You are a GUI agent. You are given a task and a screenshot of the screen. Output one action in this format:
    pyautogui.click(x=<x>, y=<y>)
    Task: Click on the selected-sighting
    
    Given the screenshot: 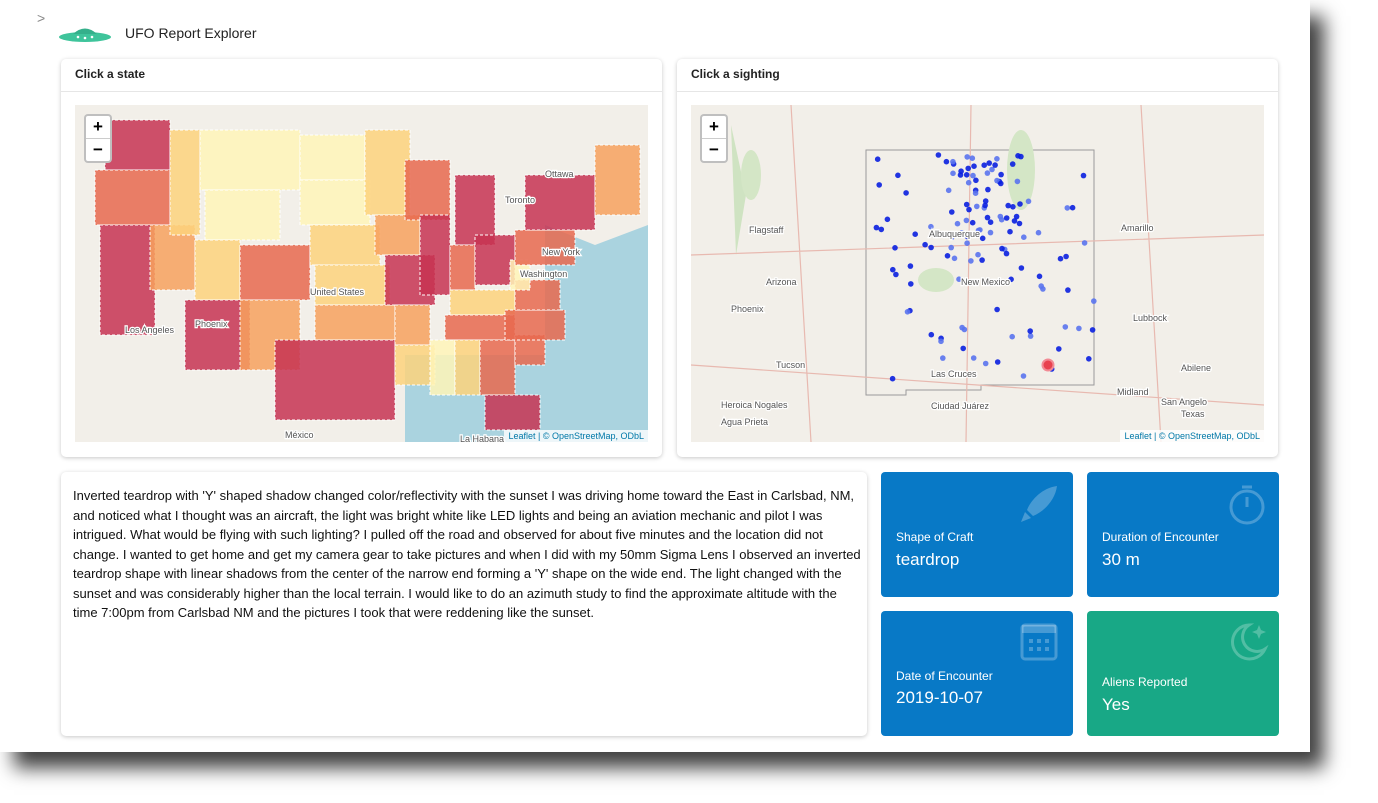 What is the action you would take?
    pyautogui.click(x=1048, y=365)
    